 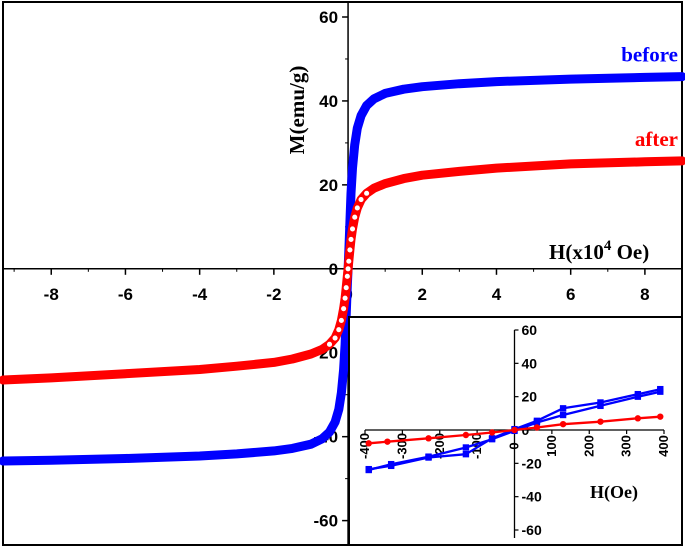 What do you see at coordinates (328, 185) in the screenshot?
I see `y-tick-label: 20` at bounding box center [328, 185].